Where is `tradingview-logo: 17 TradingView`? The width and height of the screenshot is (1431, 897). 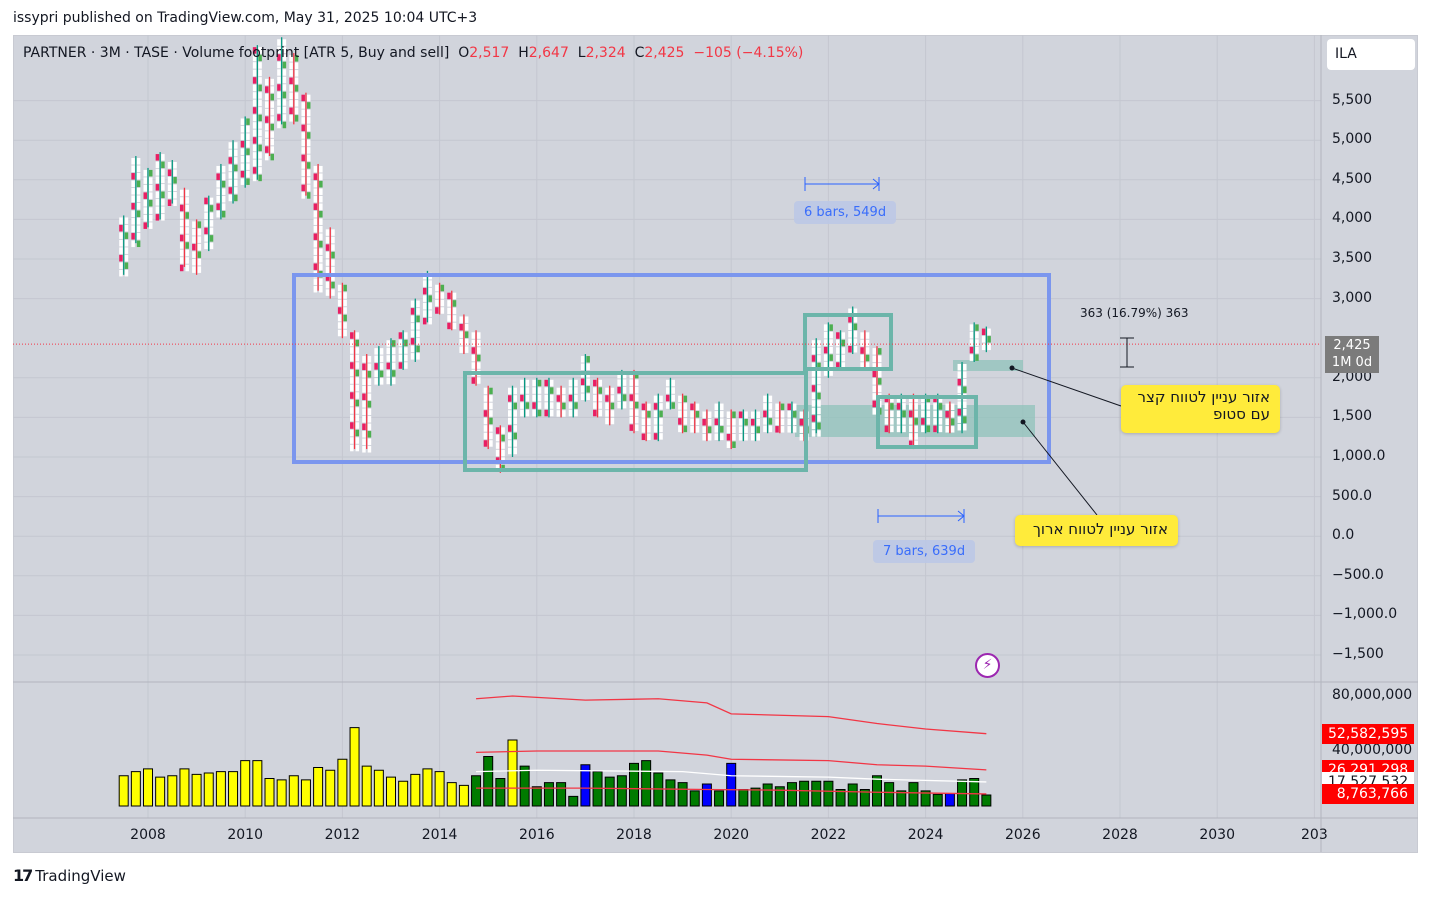
tradingview-logo: 17 TradingView is located at coordinates (69, 875).